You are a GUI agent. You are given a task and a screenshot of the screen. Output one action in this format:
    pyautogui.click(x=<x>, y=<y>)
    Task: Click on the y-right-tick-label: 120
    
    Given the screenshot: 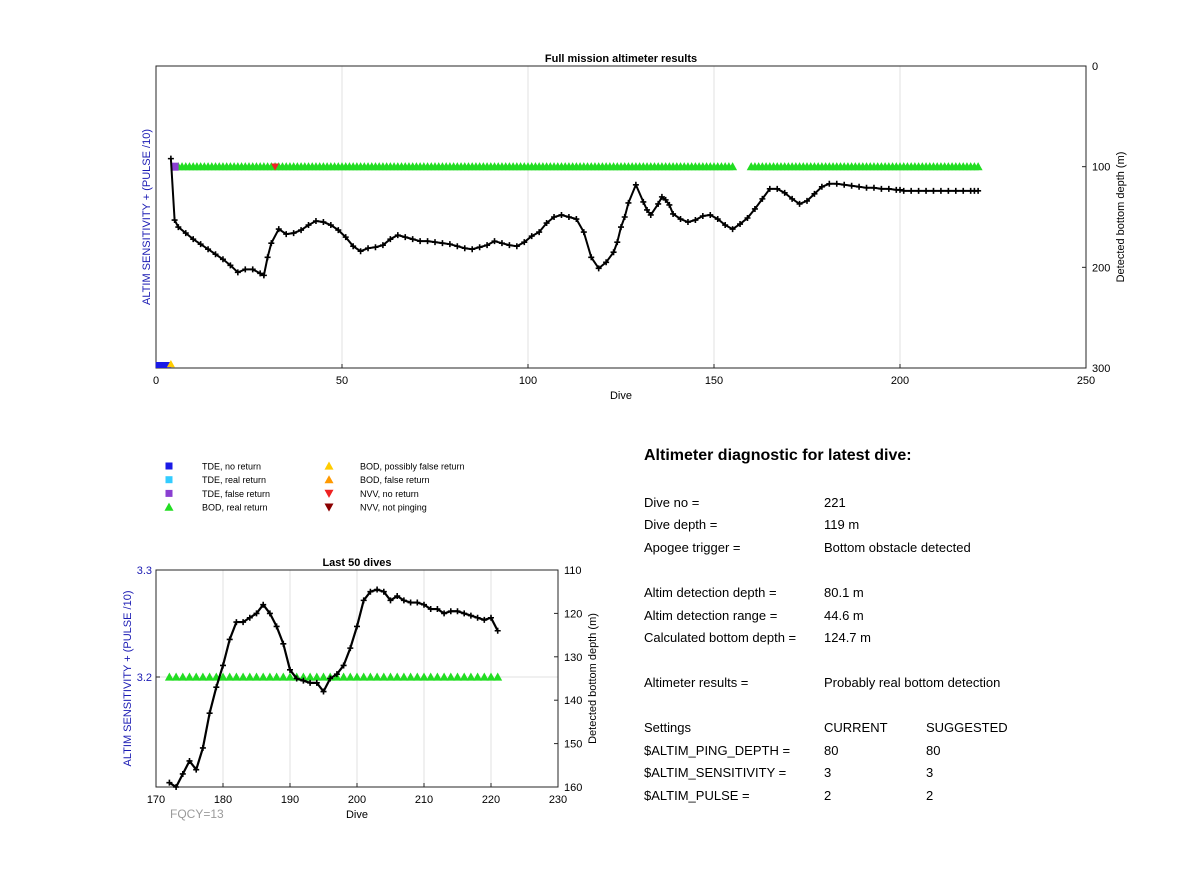 What is the action you would take?
    pyautogui.click(x=573, y=614)
    